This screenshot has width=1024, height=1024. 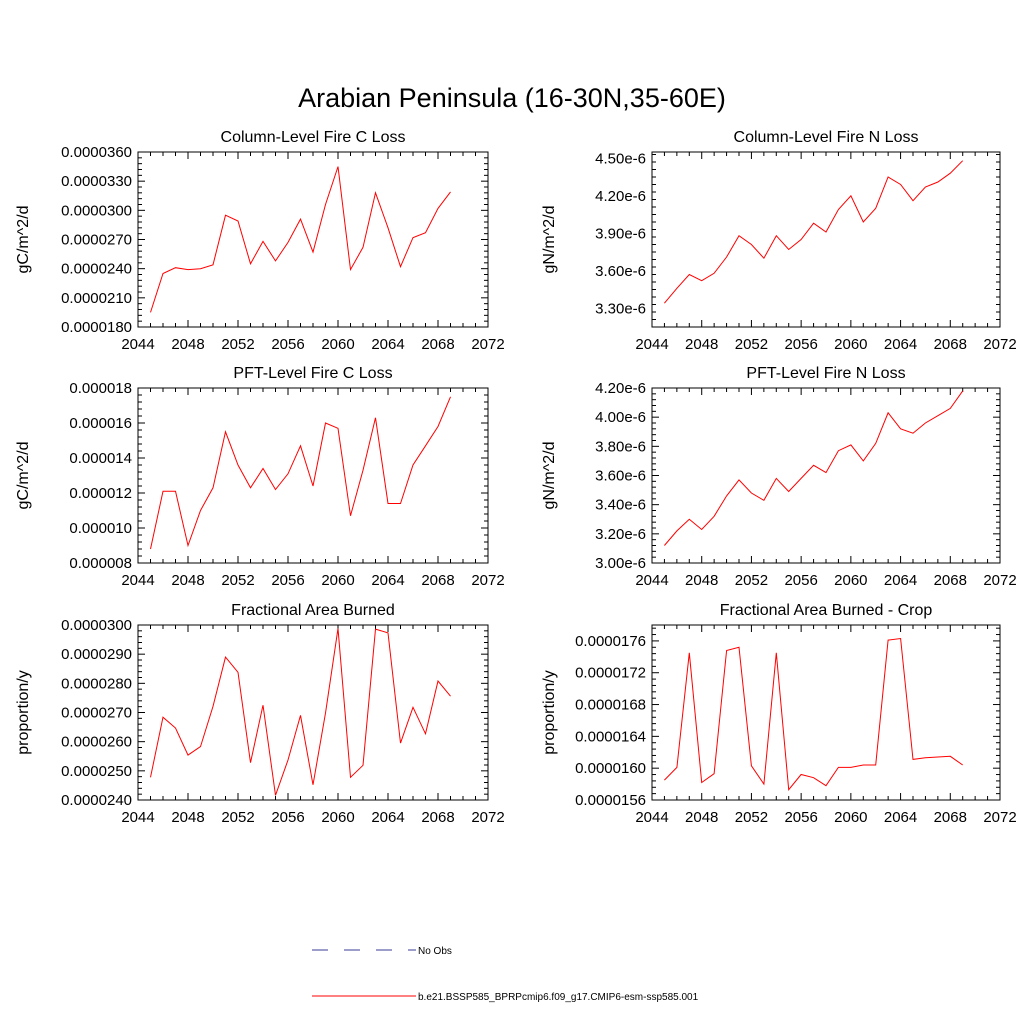 I want to click on y-tick-label: 0.0000360, so click(x=96, y=152).